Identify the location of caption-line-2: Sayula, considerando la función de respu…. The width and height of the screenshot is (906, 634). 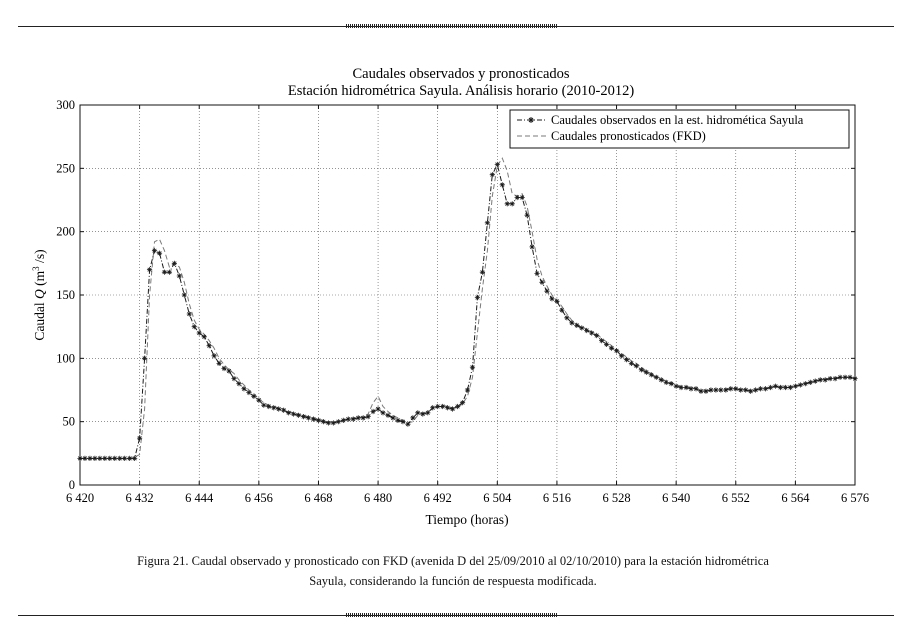
(453, 581).